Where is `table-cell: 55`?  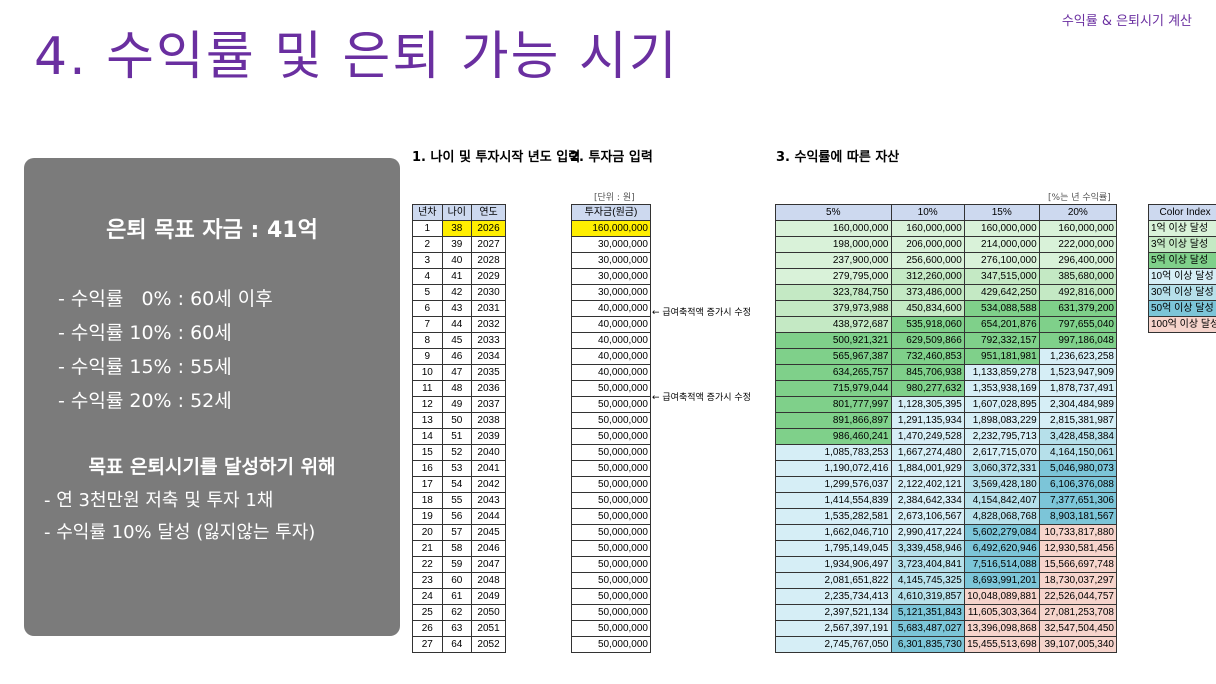 table-cell: 55 is located at coordinates (457, 500).